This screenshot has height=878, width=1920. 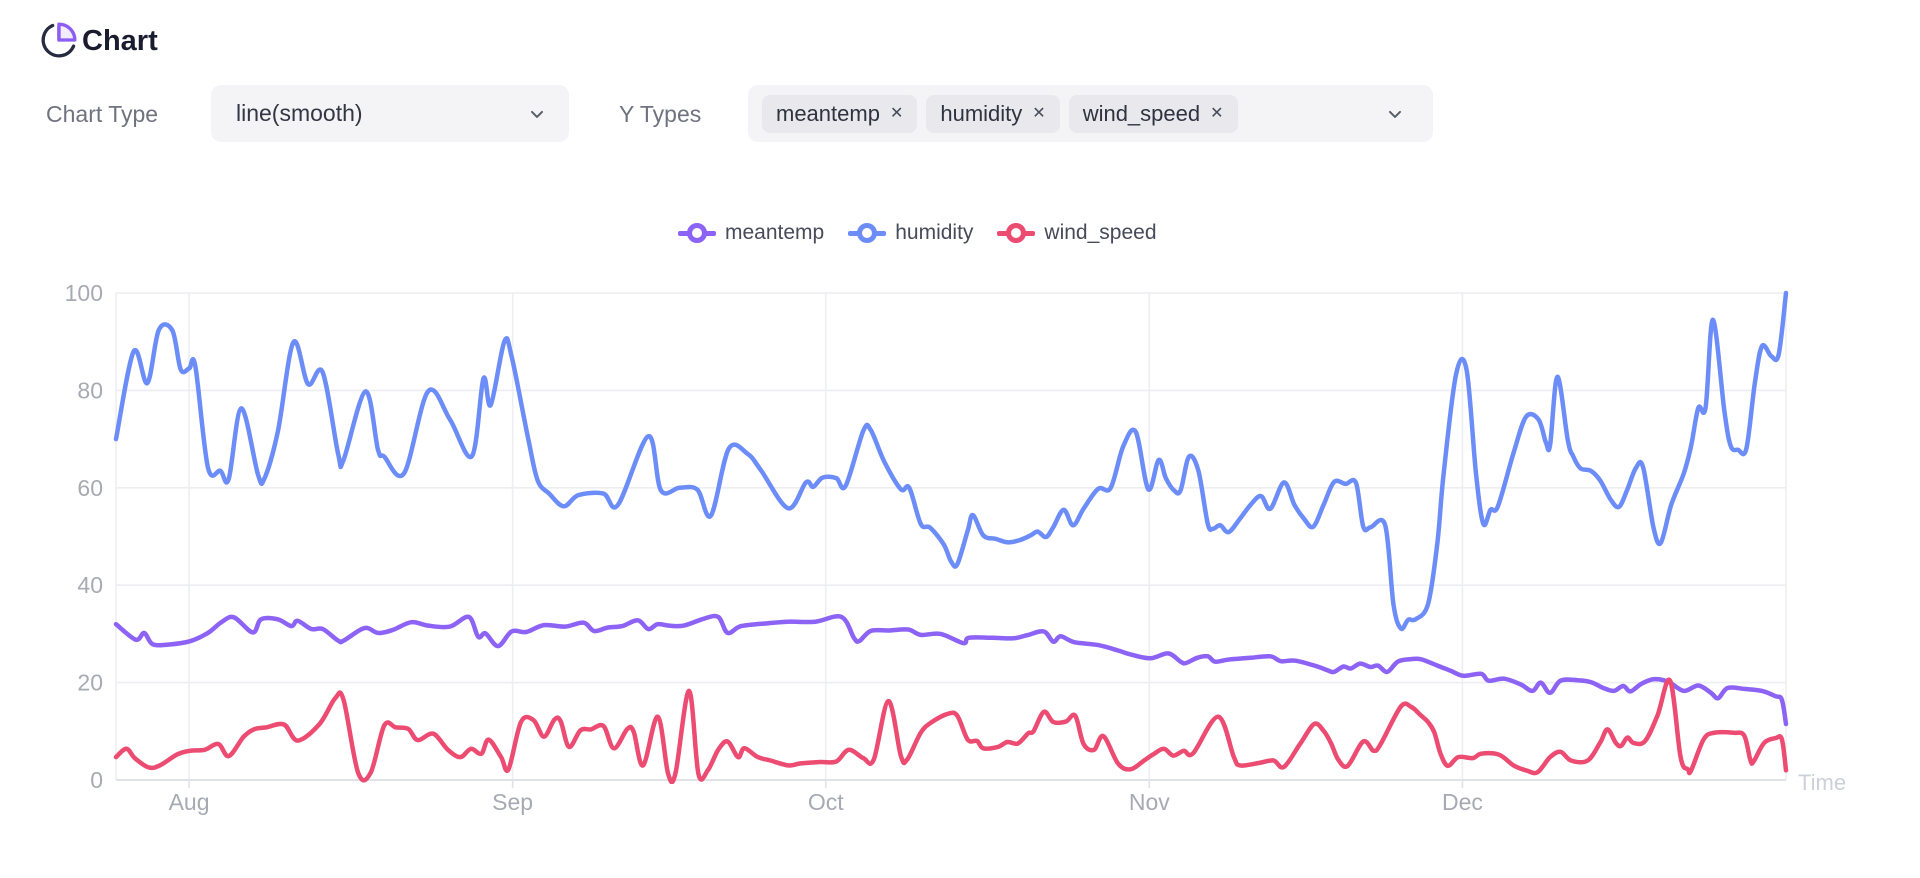 What do you see at coordinates (512, 802) in the screenshot?
I see `x-axis-tick-label: Sep` at bounding box center [512, 802].